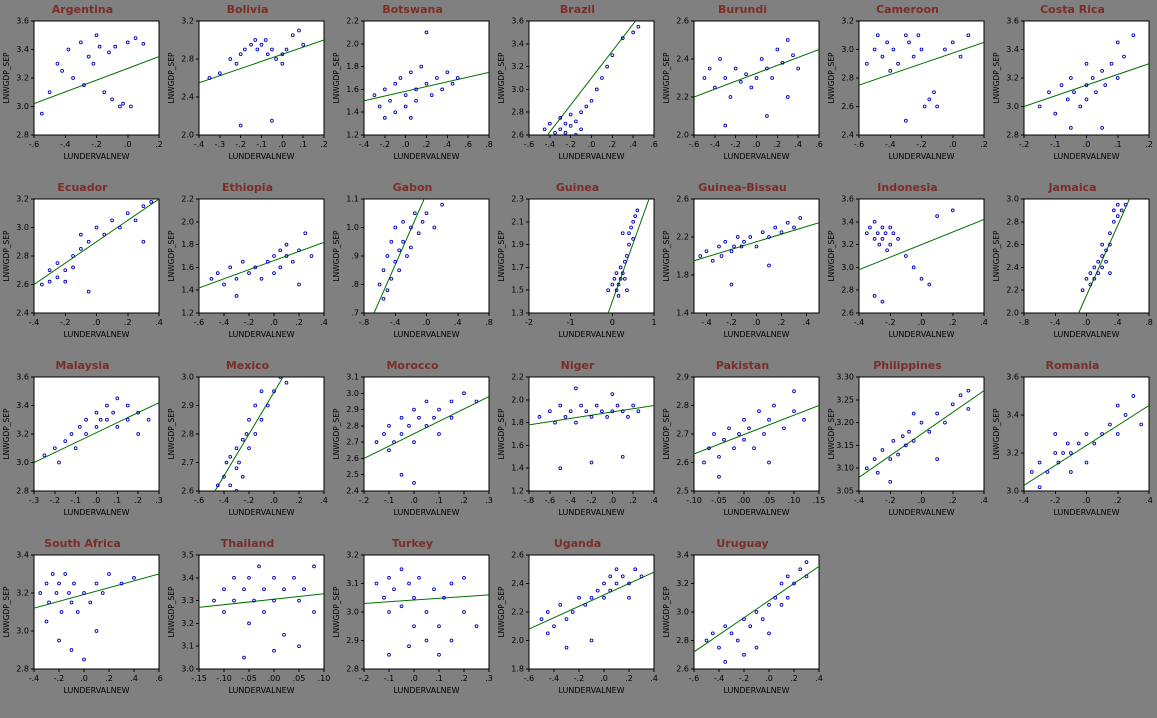 This screenshot has height=718, width=1157. I want to click on chart-title: Indonesia, so click(907, 187).